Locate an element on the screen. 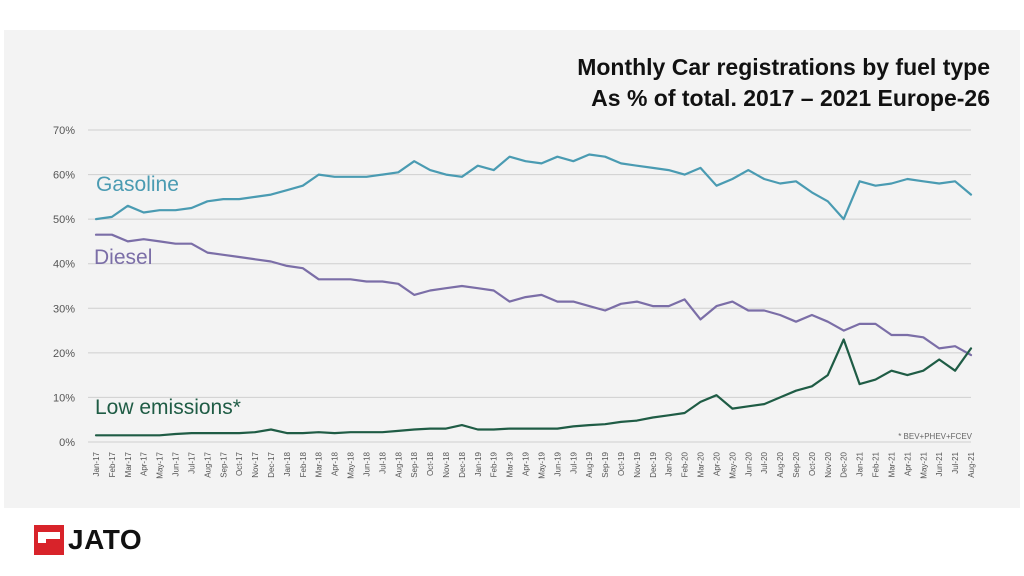 This screenshot has height=576, width=1024. x-tick-label: Nov-19 is located at coordinates (637, 464).